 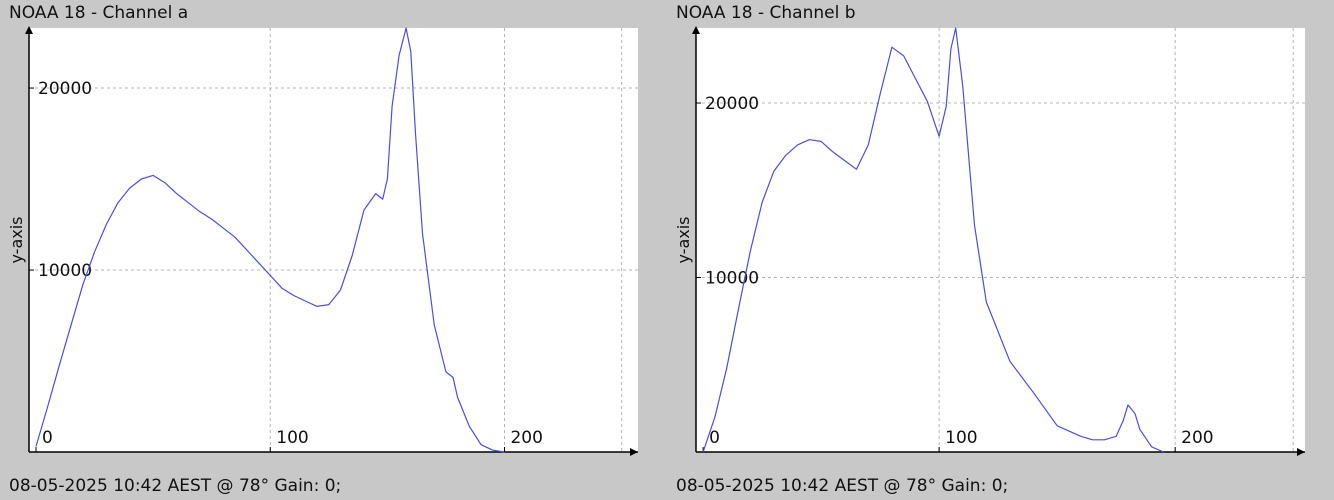 What do you see at coordinates (99, 13) in the screenshot?
I see `chart-title: NOAA 18 - Channel a` at bounding box center [99, 13].